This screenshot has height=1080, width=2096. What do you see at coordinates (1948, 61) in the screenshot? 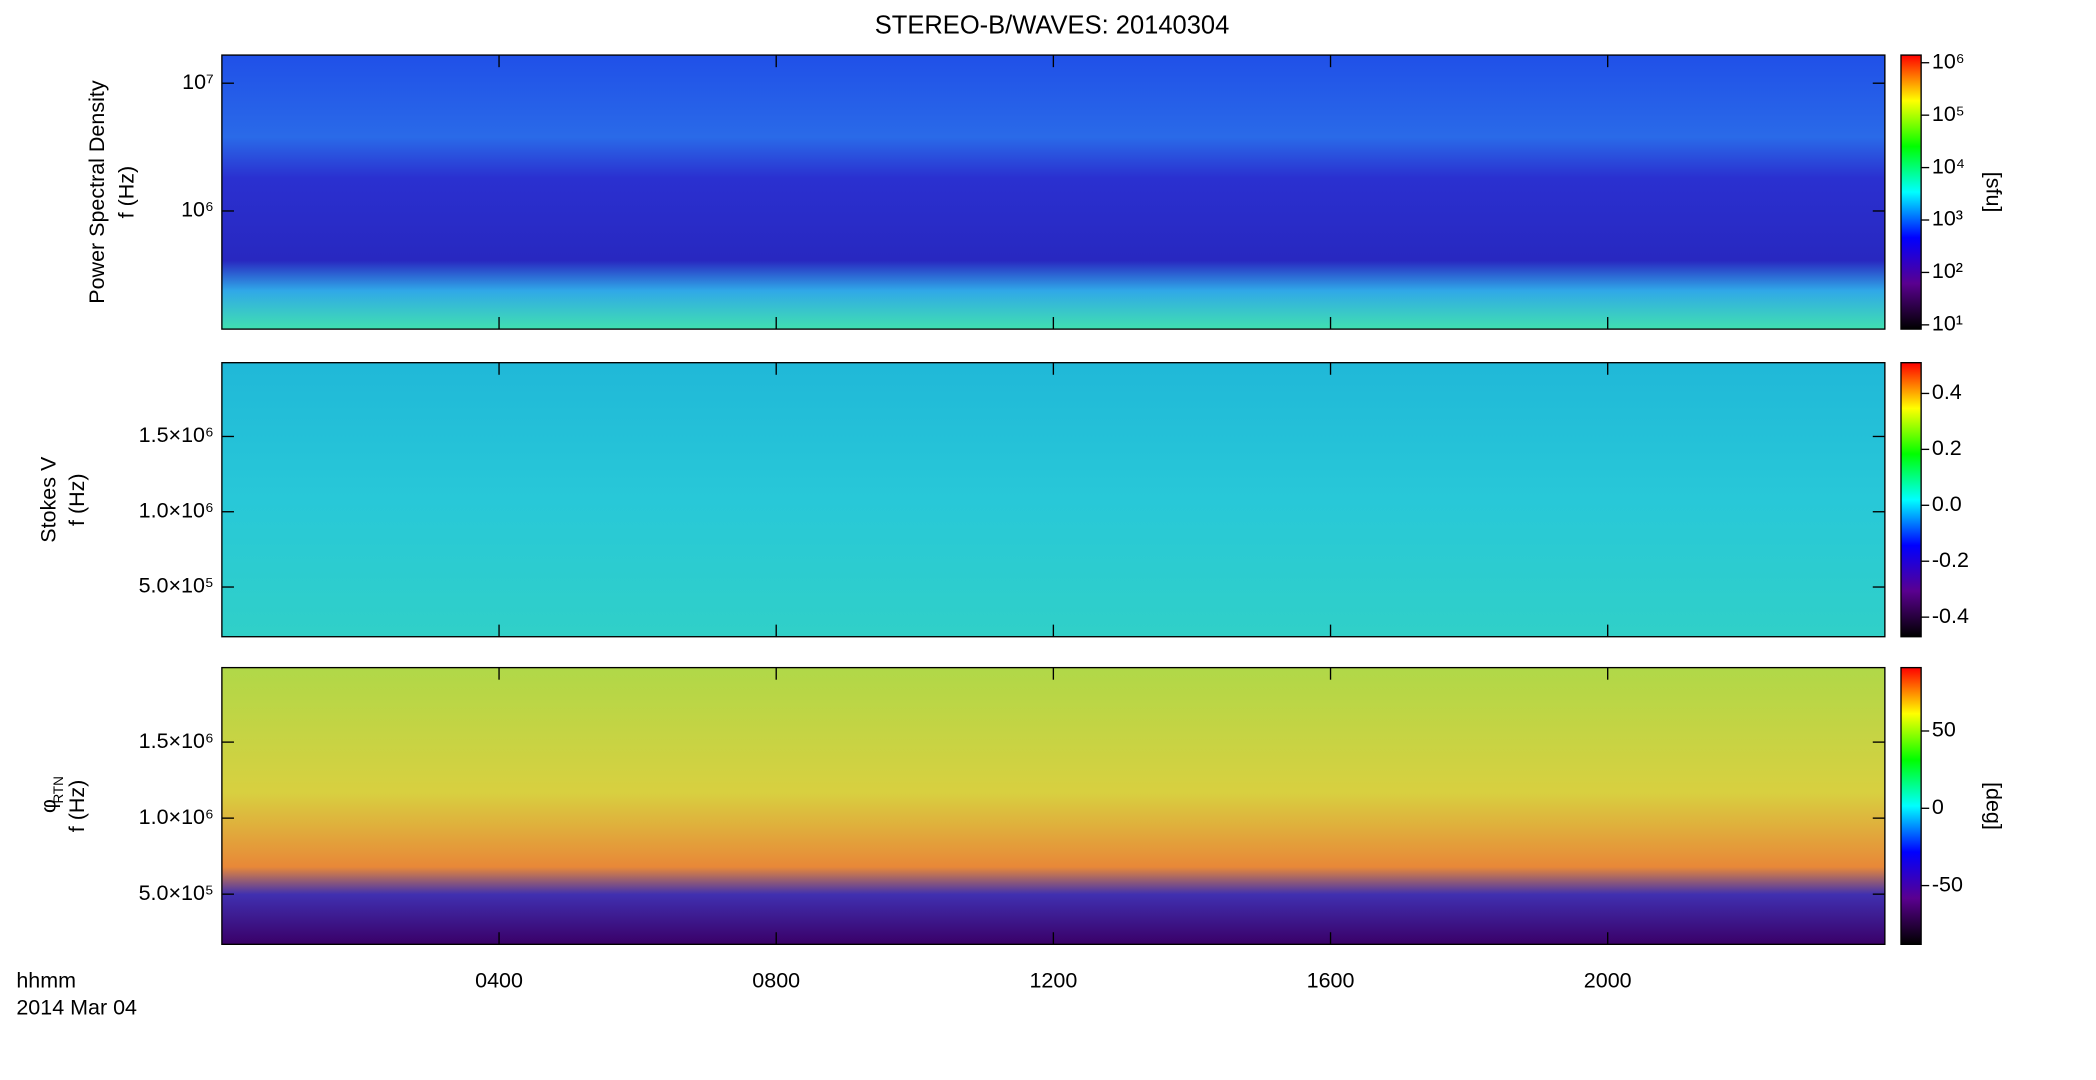
I see `colorbar-tick-label: 10⁶` at bounding box center [1948, 61].